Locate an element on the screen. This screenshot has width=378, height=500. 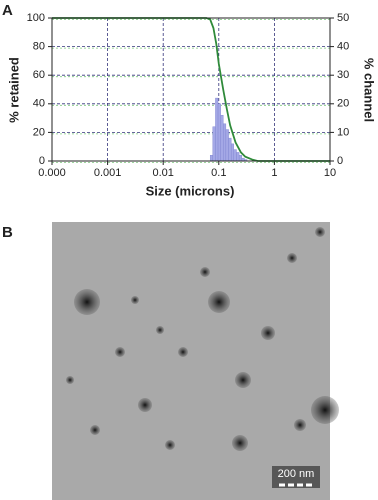
y-tick-label: 40 is located at coordinates (39, 104).